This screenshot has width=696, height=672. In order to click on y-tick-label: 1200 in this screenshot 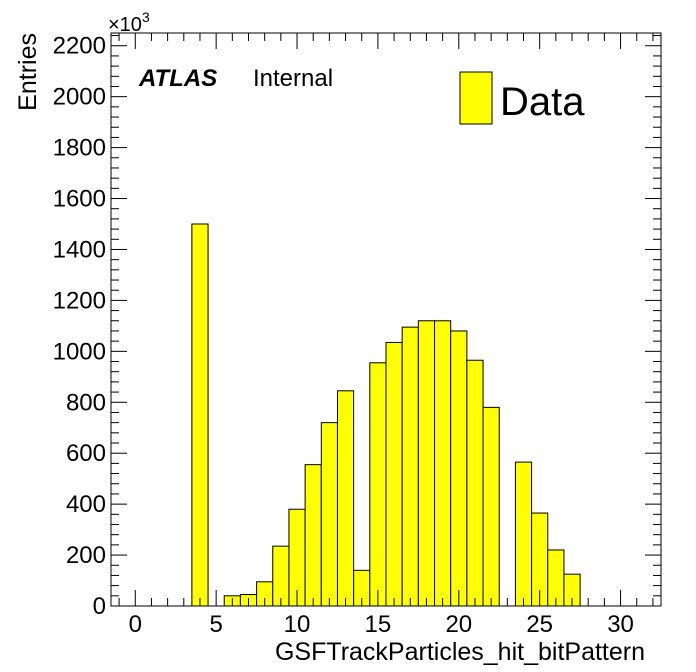, I will do `click(79, 300)`.